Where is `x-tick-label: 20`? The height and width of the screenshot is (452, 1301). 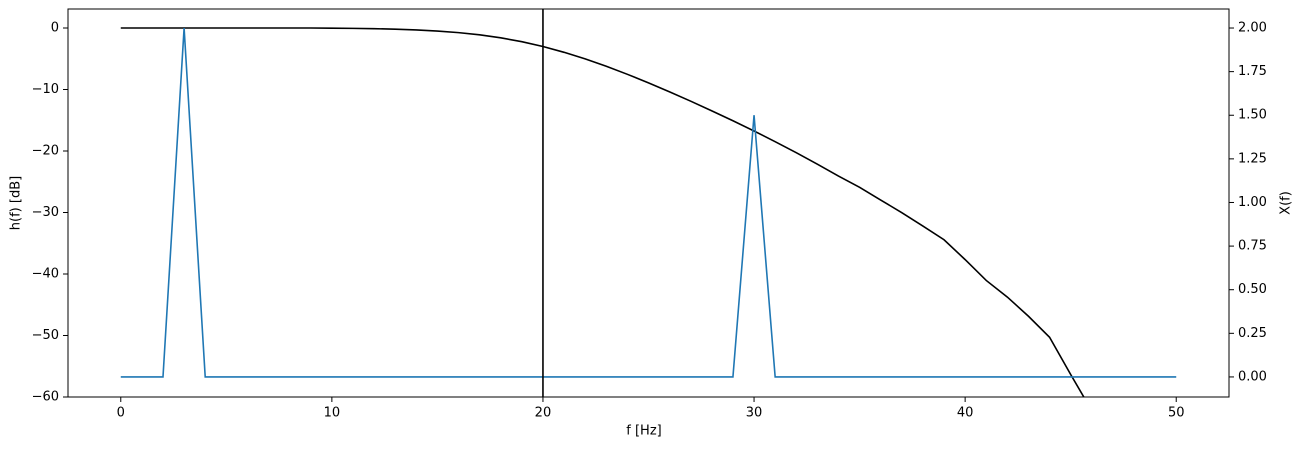 x-tick-label: 20 is located at coordinates (543, 413).